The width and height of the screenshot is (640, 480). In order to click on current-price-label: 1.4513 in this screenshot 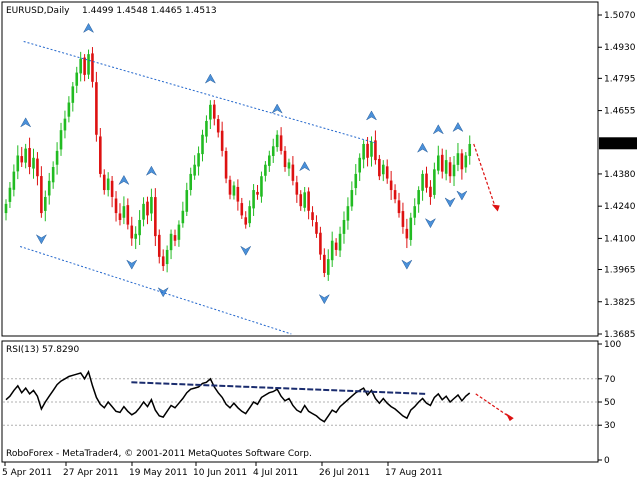, I will do `click(619, 144)`.